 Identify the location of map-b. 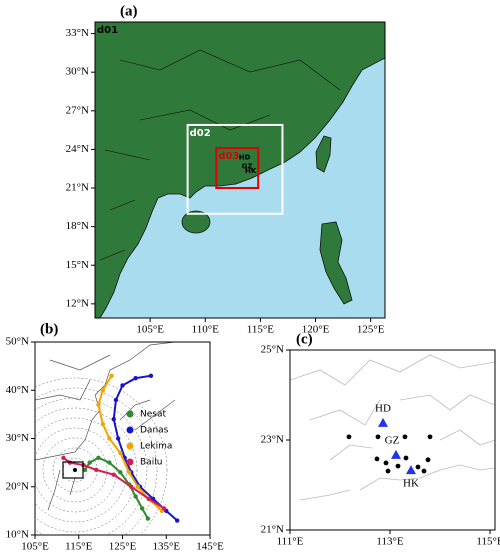
(122, 438).